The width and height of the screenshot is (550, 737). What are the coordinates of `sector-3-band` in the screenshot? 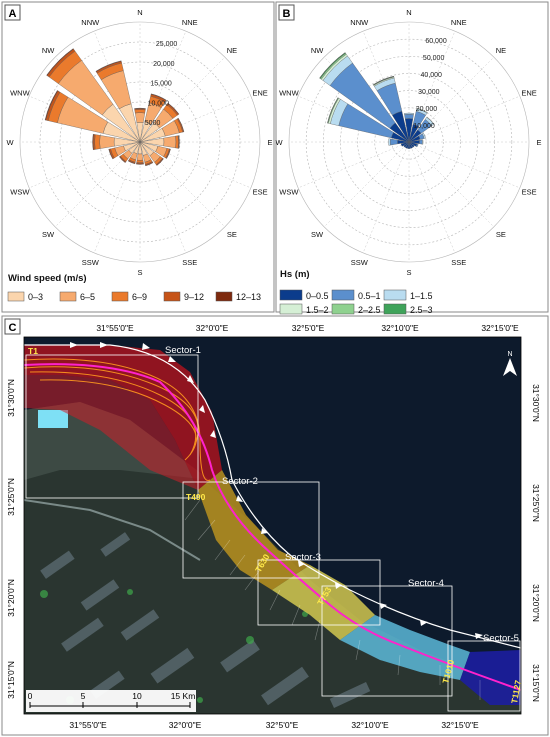 It's located at (323, 602).